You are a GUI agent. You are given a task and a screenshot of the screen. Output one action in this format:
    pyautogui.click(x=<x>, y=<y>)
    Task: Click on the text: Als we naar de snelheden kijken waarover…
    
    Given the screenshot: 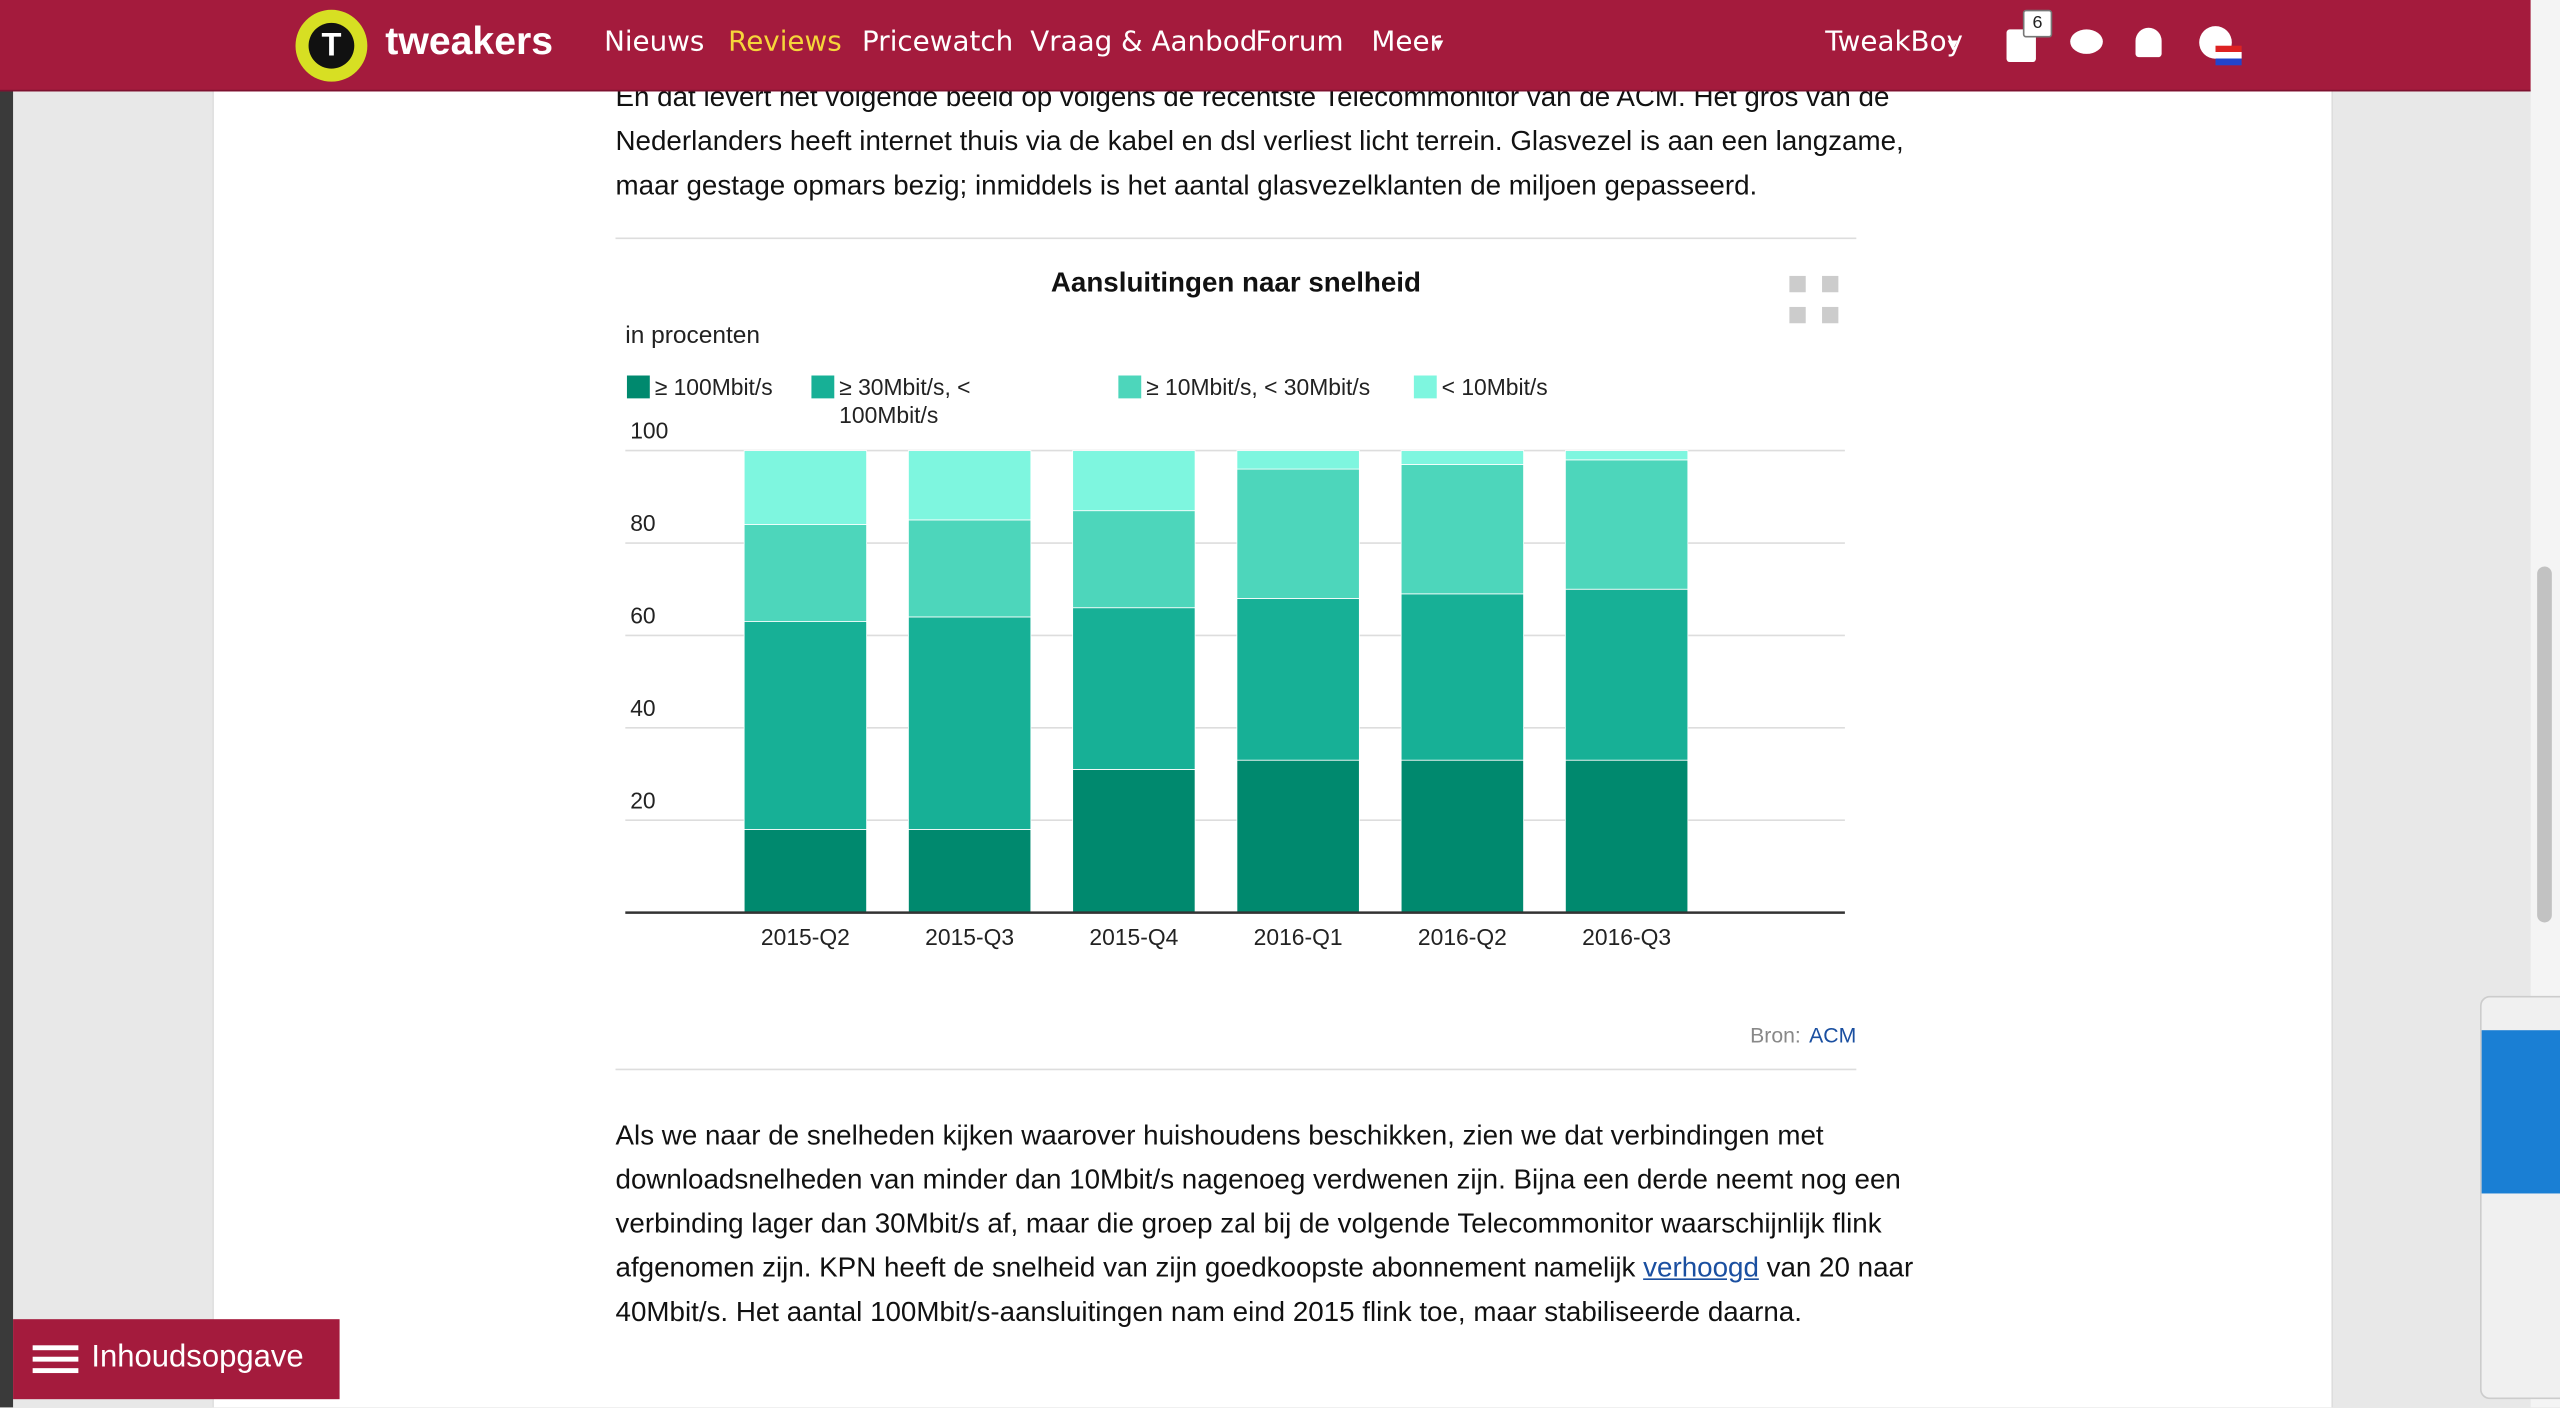 What is the action you would take?
    pyautogui.click(x=1258, y=1202)
    